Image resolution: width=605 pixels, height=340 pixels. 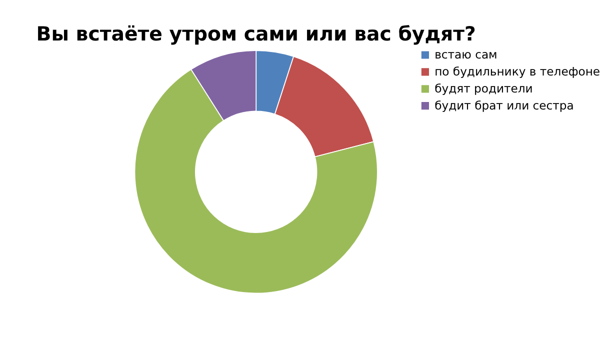 I want to click on legend-label: встаю сам, so click(x=466, y=55).